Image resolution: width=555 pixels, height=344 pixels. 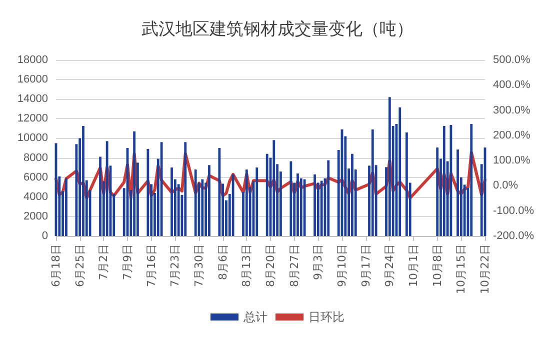 What do you see at coordinates (485, 269) in the screenshot?
I see `x-tick-label: 10月22日` at bounding box center [485, 269].